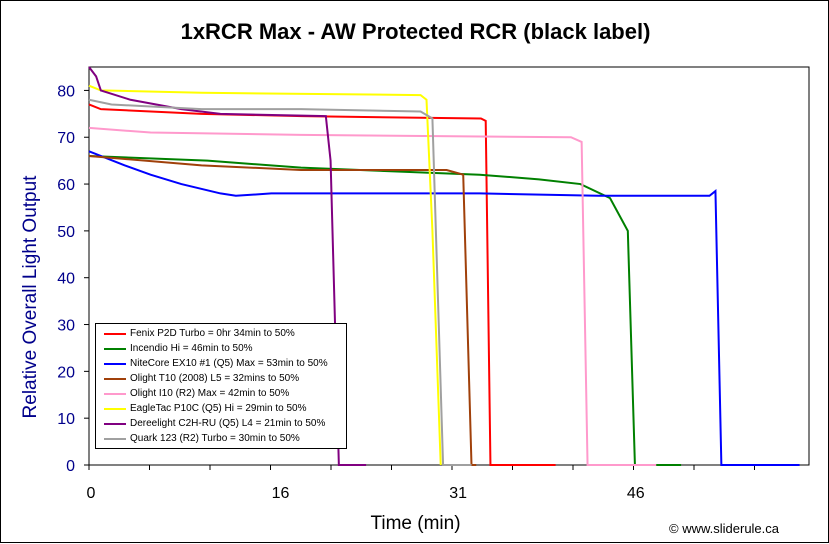 This screenshot has width=829, height=544. I want to click on legend-item: Incendio Hi = 46min to 50%, so click(221, 348).